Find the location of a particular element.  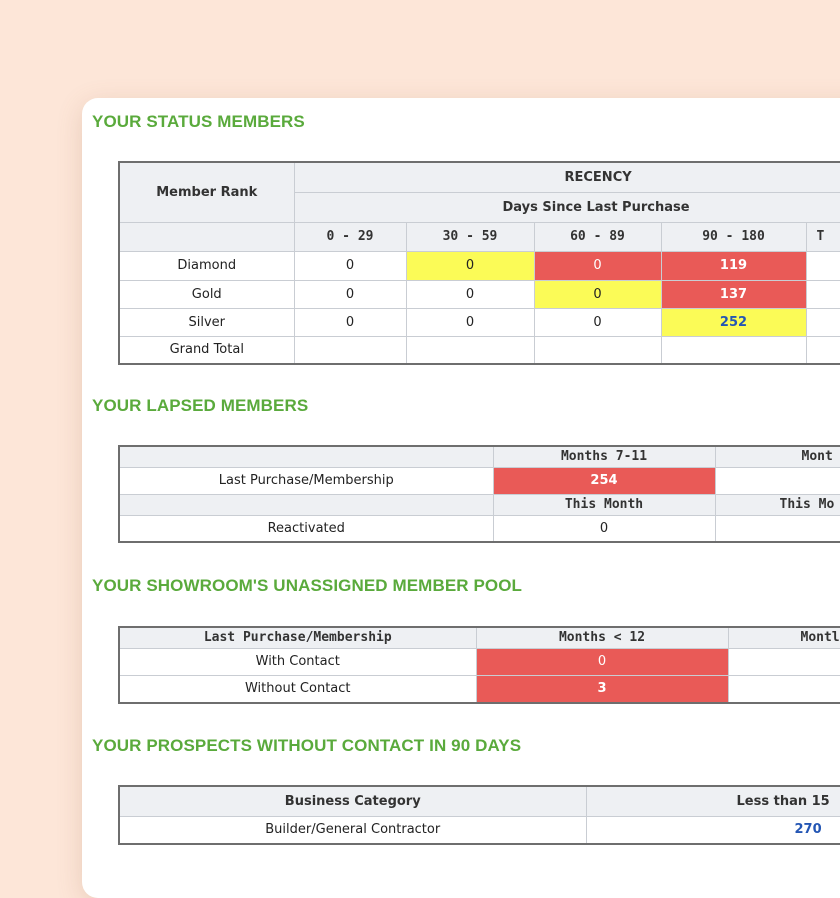

table-row: Without Contact 3 is located at coordinates (479, 689).